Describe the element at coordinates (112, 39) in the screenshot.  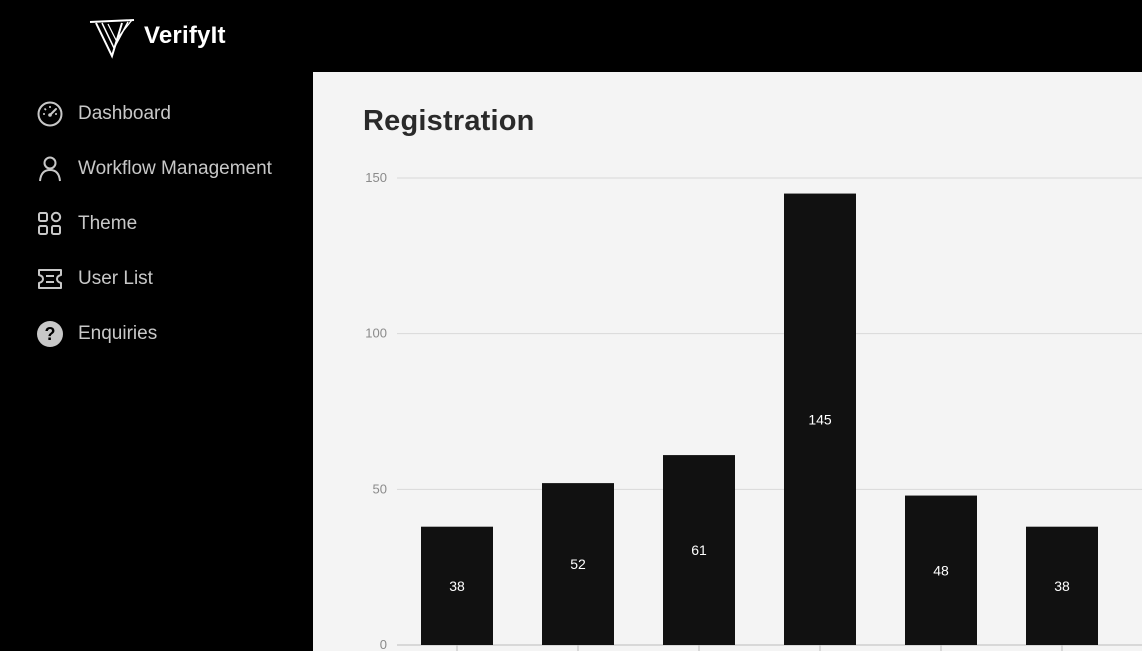
I see `verifyit-logo-icon` at that location.